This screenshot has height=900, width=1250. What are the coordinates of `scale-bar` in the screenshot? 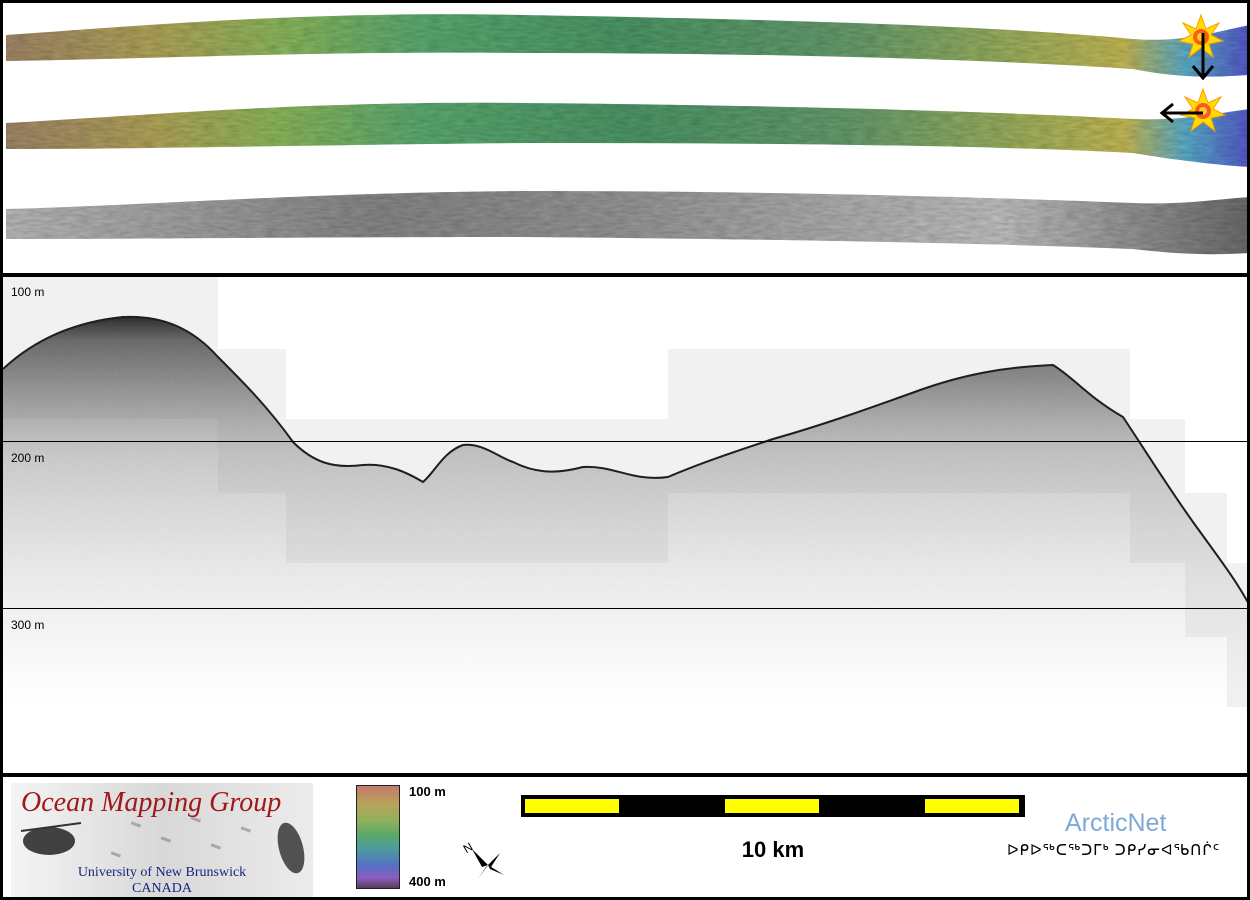 It's located at (773, 806).